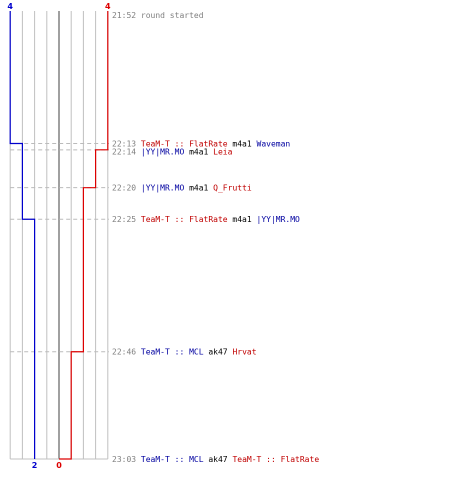  I want to click on event-label: 22:20 |YY|MR.MO m4a1 Q_Frutti, so click(182, 188).